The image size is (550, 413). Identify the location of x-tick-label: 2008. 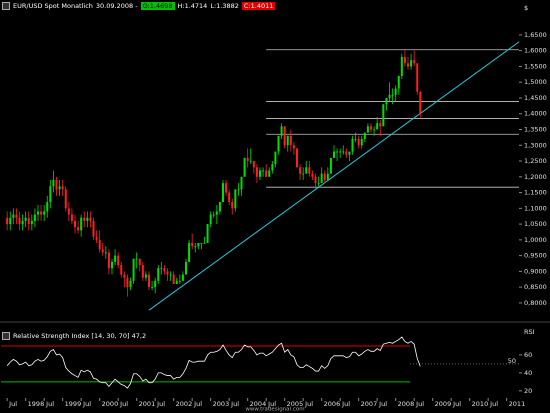
(406, 404).